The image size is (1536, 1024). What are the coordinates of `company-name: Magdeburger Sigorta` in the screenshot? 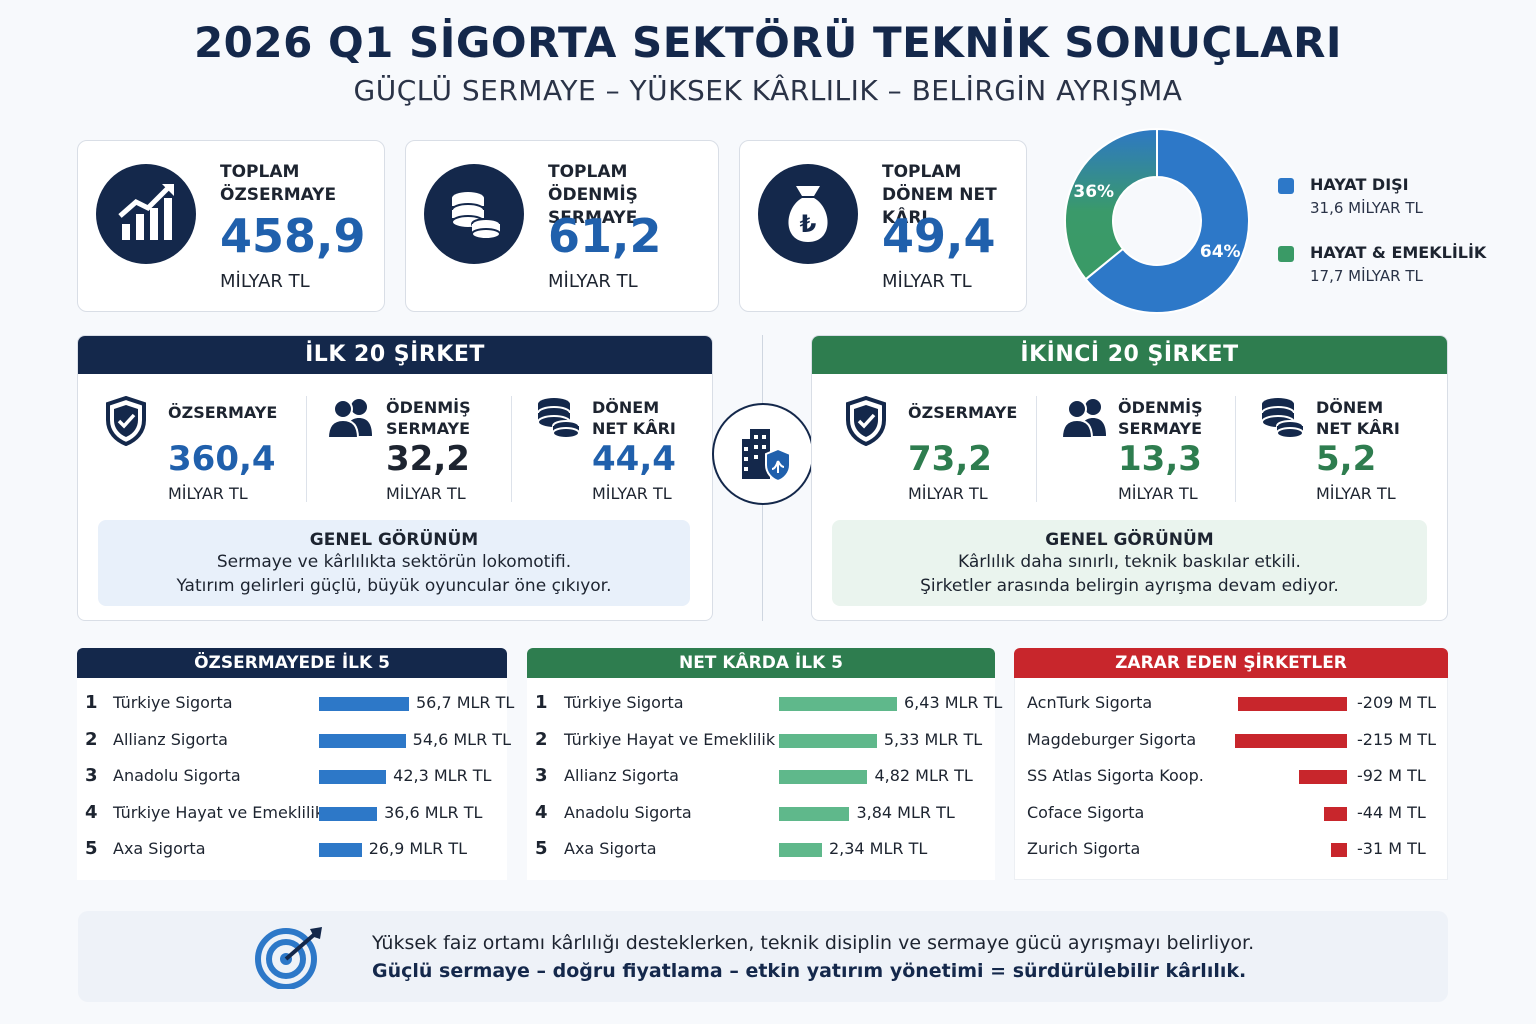 It's located at (1112, 739).